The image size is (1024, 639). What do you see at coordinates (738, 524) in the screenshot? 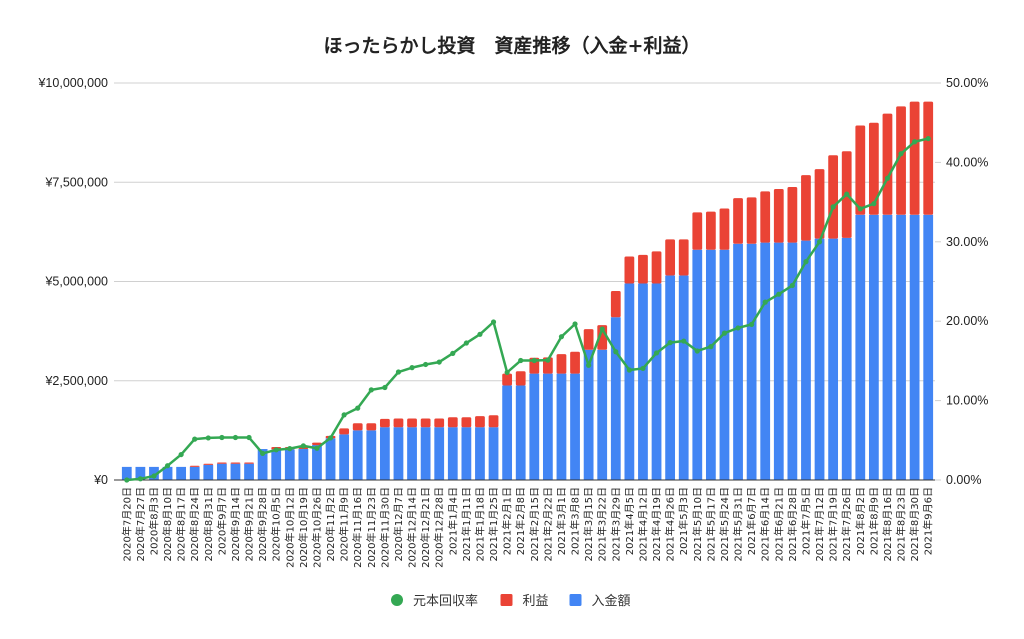
I see `x-tick-label: 2021年5月31日` at bounding box center [738, 524].